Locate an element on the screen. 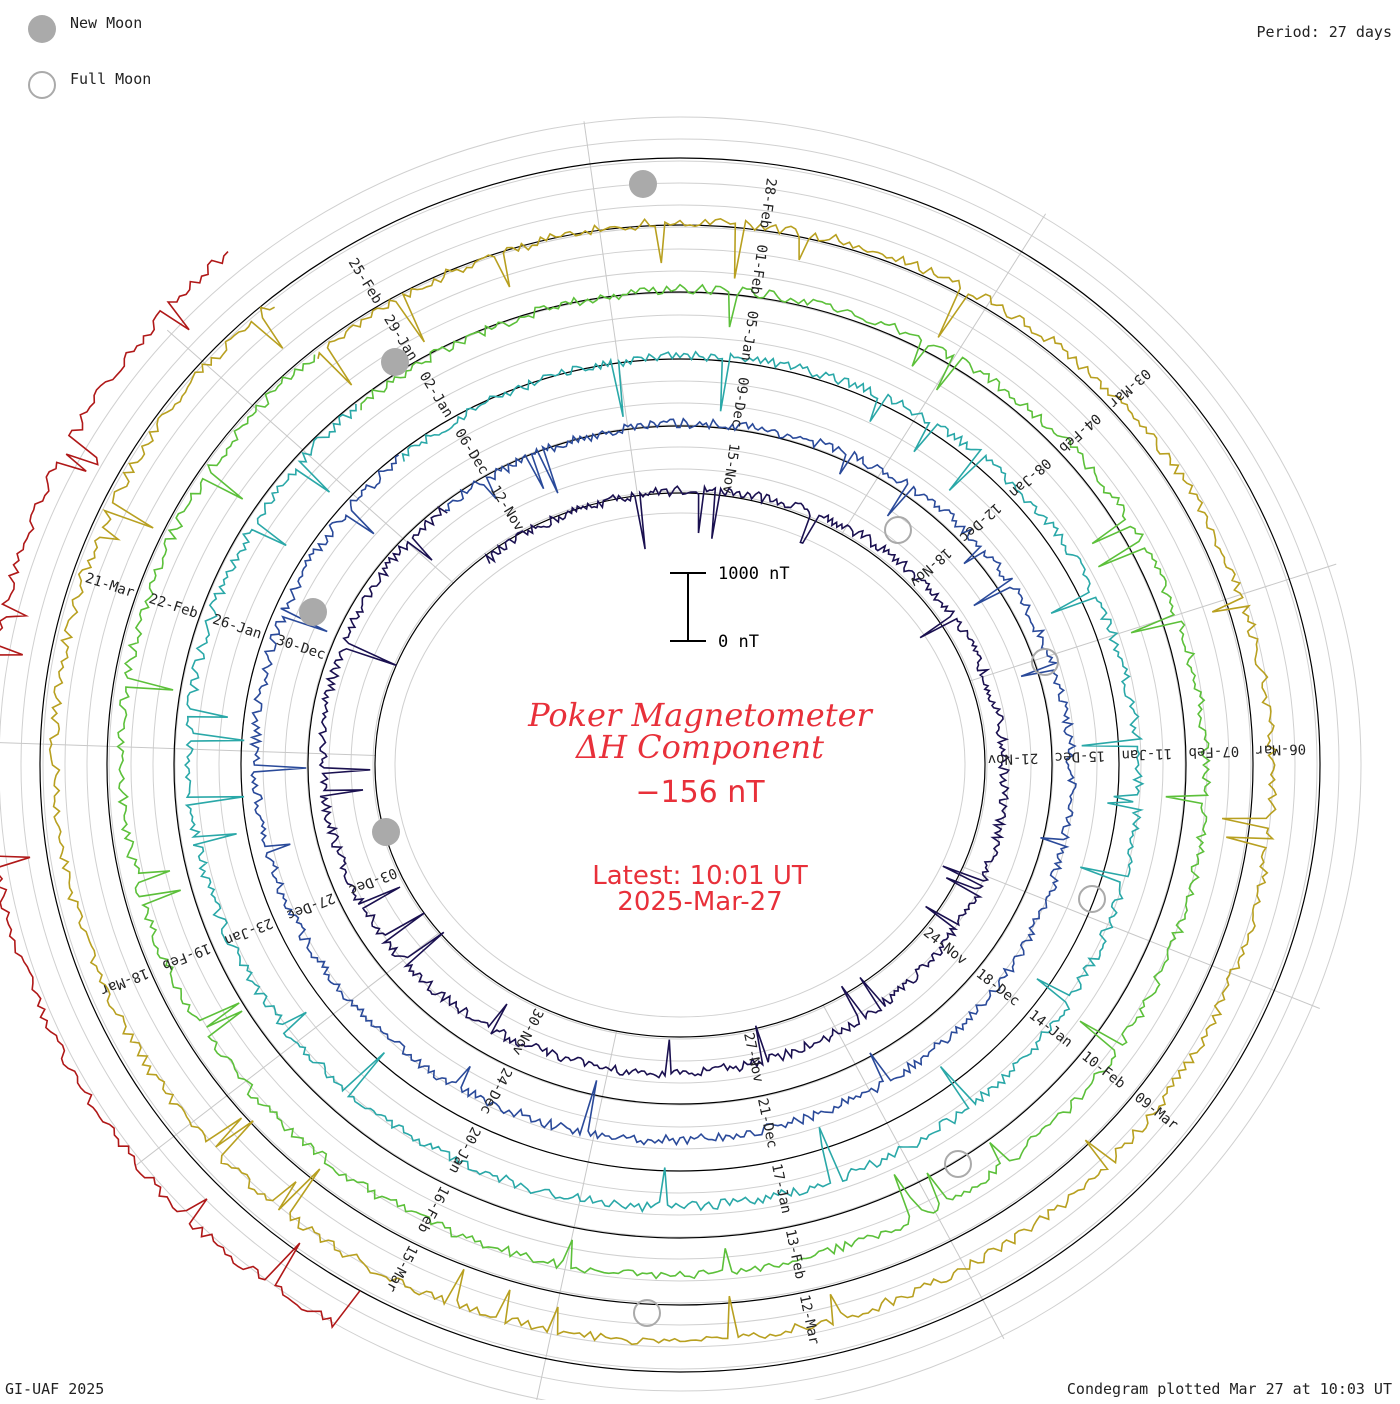  date-tick-label: 30-Dec is located at coordinates (300, 647).